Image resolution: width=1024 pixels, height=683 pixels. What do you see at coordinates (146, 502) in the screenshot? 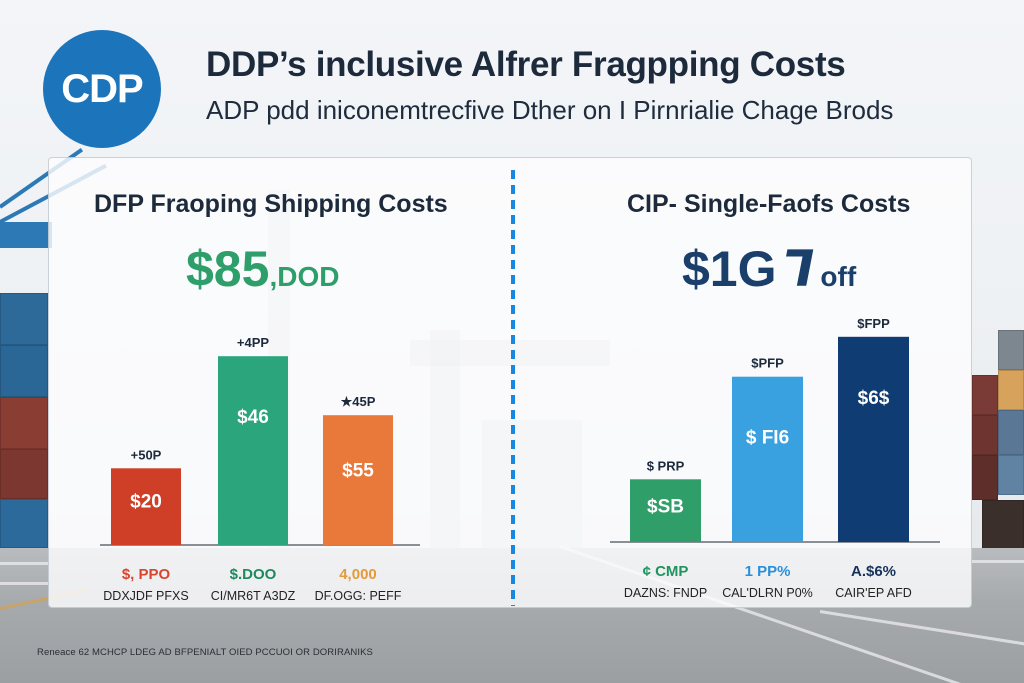
I see `bar-value-label: $20` at bounding box center [146, 502].